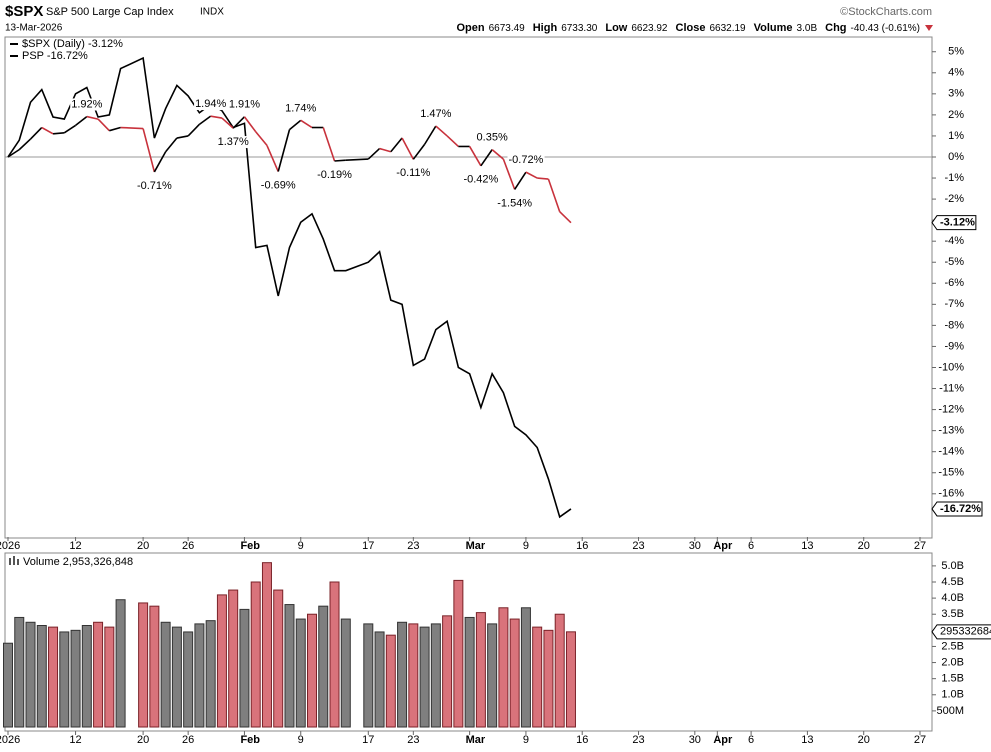 The image size is (991, 752). I want to click on y-tick-label: -6%, so click(954, 283).